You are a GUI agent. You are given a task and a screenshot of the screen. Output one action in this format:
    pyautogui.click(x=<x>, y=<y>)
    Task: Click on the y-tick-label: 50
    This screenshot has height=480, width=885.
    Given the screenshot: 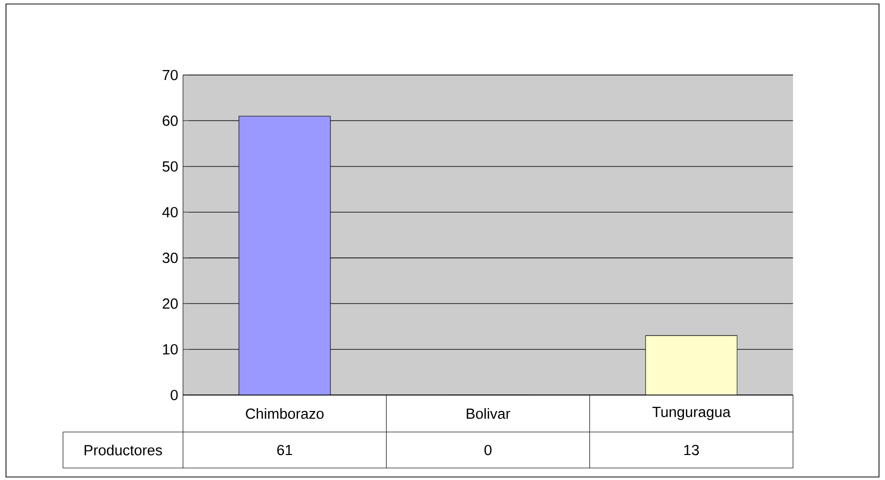 What is the action you would take?
    pyautogui.click(x=170, y=166)
    